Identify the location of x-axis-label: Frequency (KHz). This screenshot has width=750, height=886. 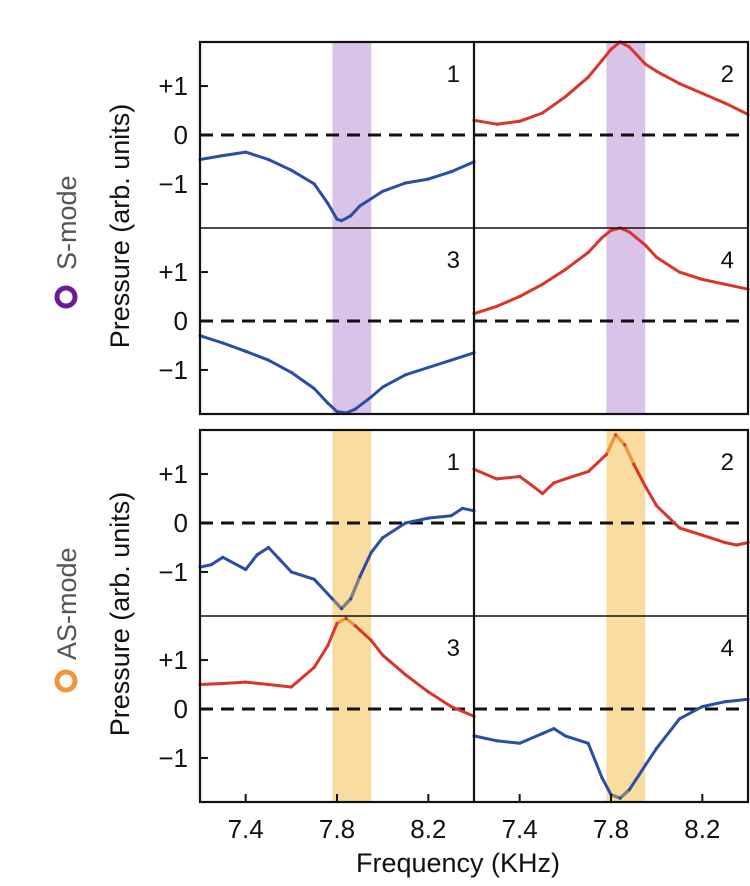
(458, 863).